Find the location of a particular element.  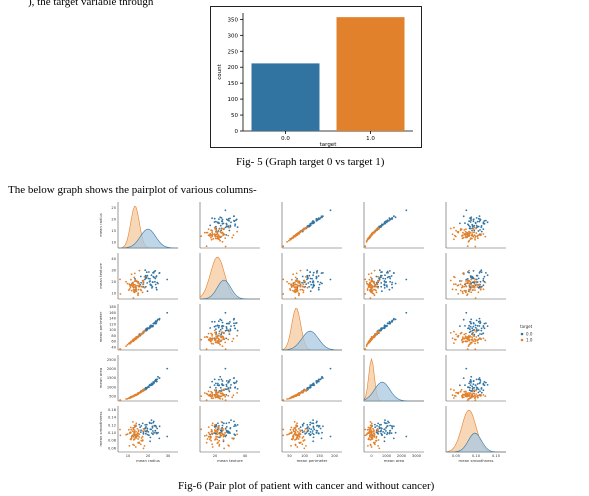

pairplot-x-axis-label: mean radius is located at coordinates (148, 460).